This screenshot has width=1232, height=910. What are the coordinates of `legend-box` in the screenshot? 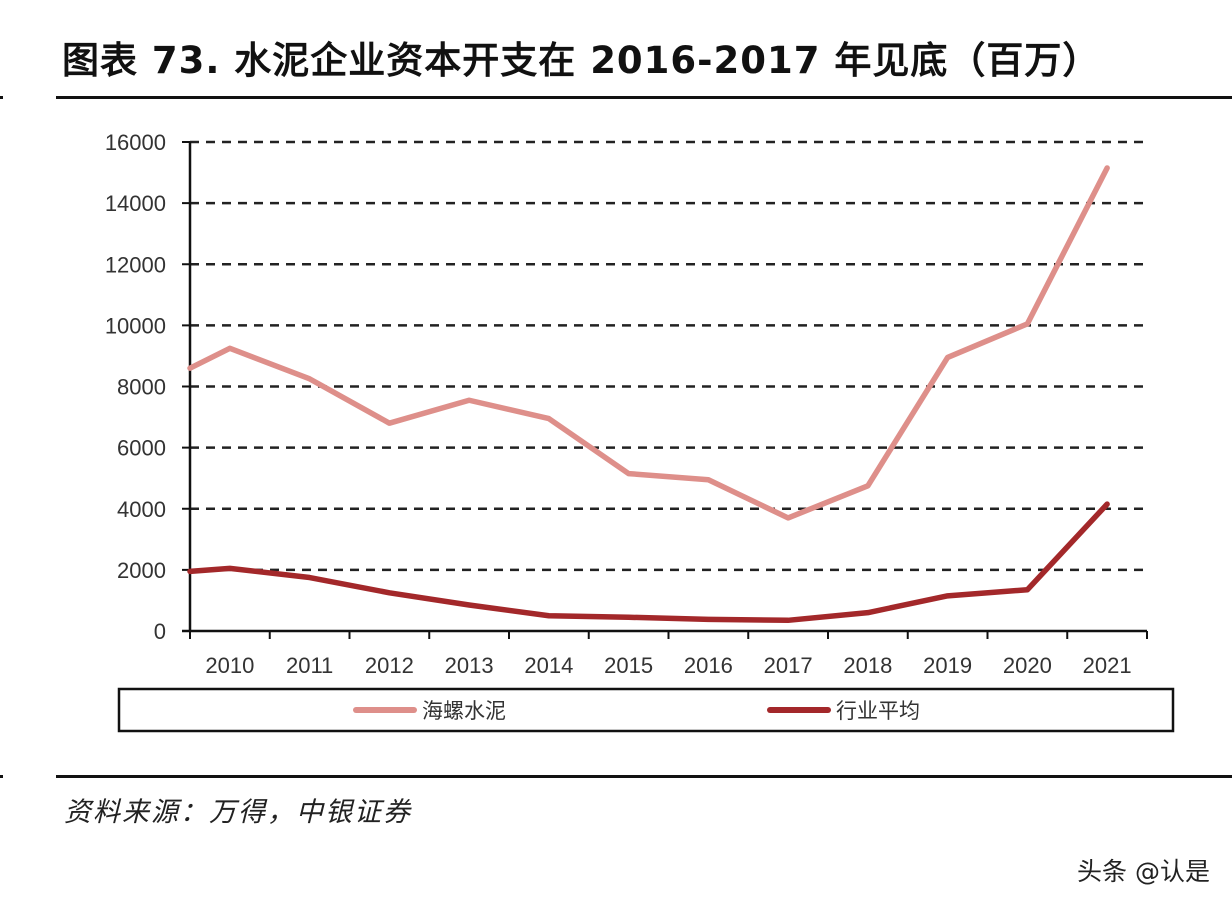 It's located at (646, 710).